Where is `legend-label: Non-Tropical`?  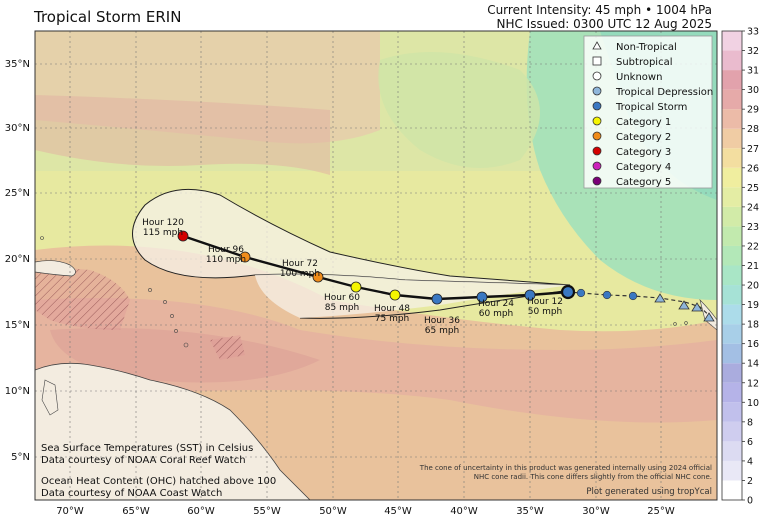 legend-label: Non-Tropical is located at coordinates (646, 47).